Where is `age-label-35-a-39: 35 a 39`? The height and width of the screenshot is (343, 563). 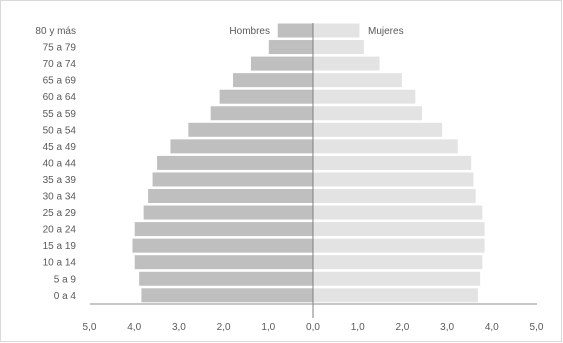 age-label-35-a-39: 35 a 39 is located at coordinates (60, 180).